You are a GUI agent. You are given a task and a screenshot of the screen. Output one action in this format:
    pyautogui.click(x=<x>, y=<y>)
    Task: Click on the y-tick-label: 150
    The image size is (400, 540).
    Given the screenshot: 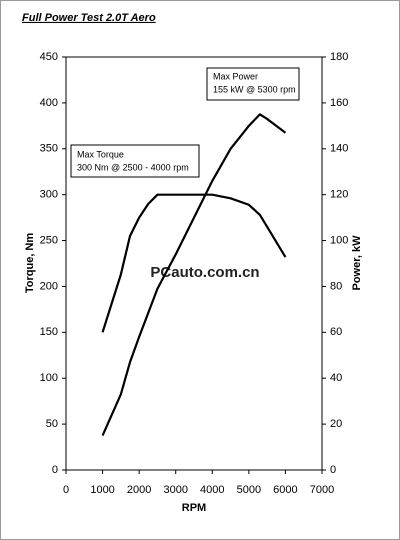 What is the action you would take?
    pyautogui.click(x=49, y=332)
    